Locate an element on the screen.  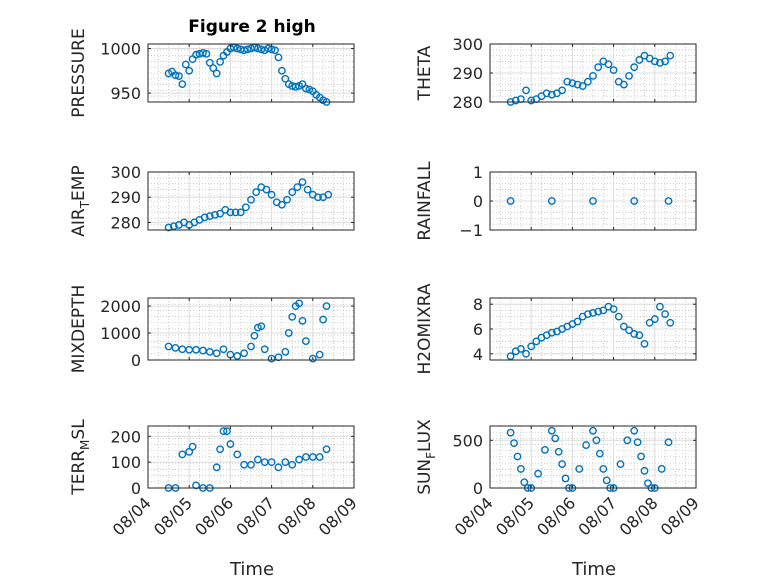
minor-grid is located at coordinates (251, 201).